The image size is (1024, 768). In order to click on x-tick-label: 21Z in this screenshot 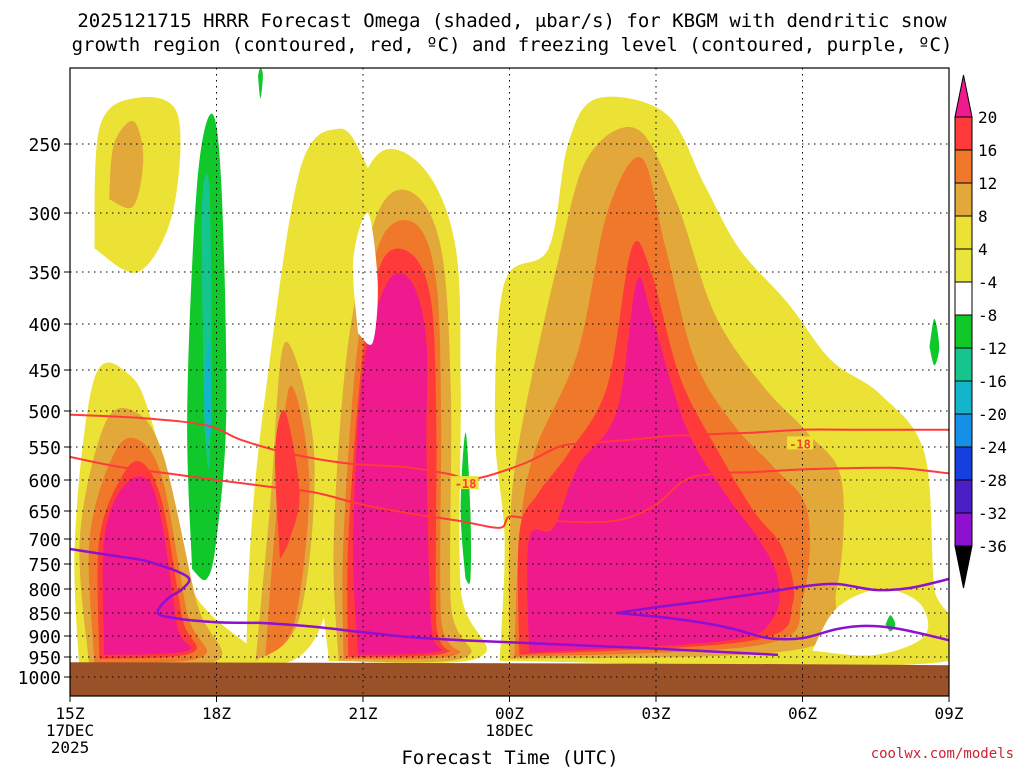, I will do `click(363, 713)`.